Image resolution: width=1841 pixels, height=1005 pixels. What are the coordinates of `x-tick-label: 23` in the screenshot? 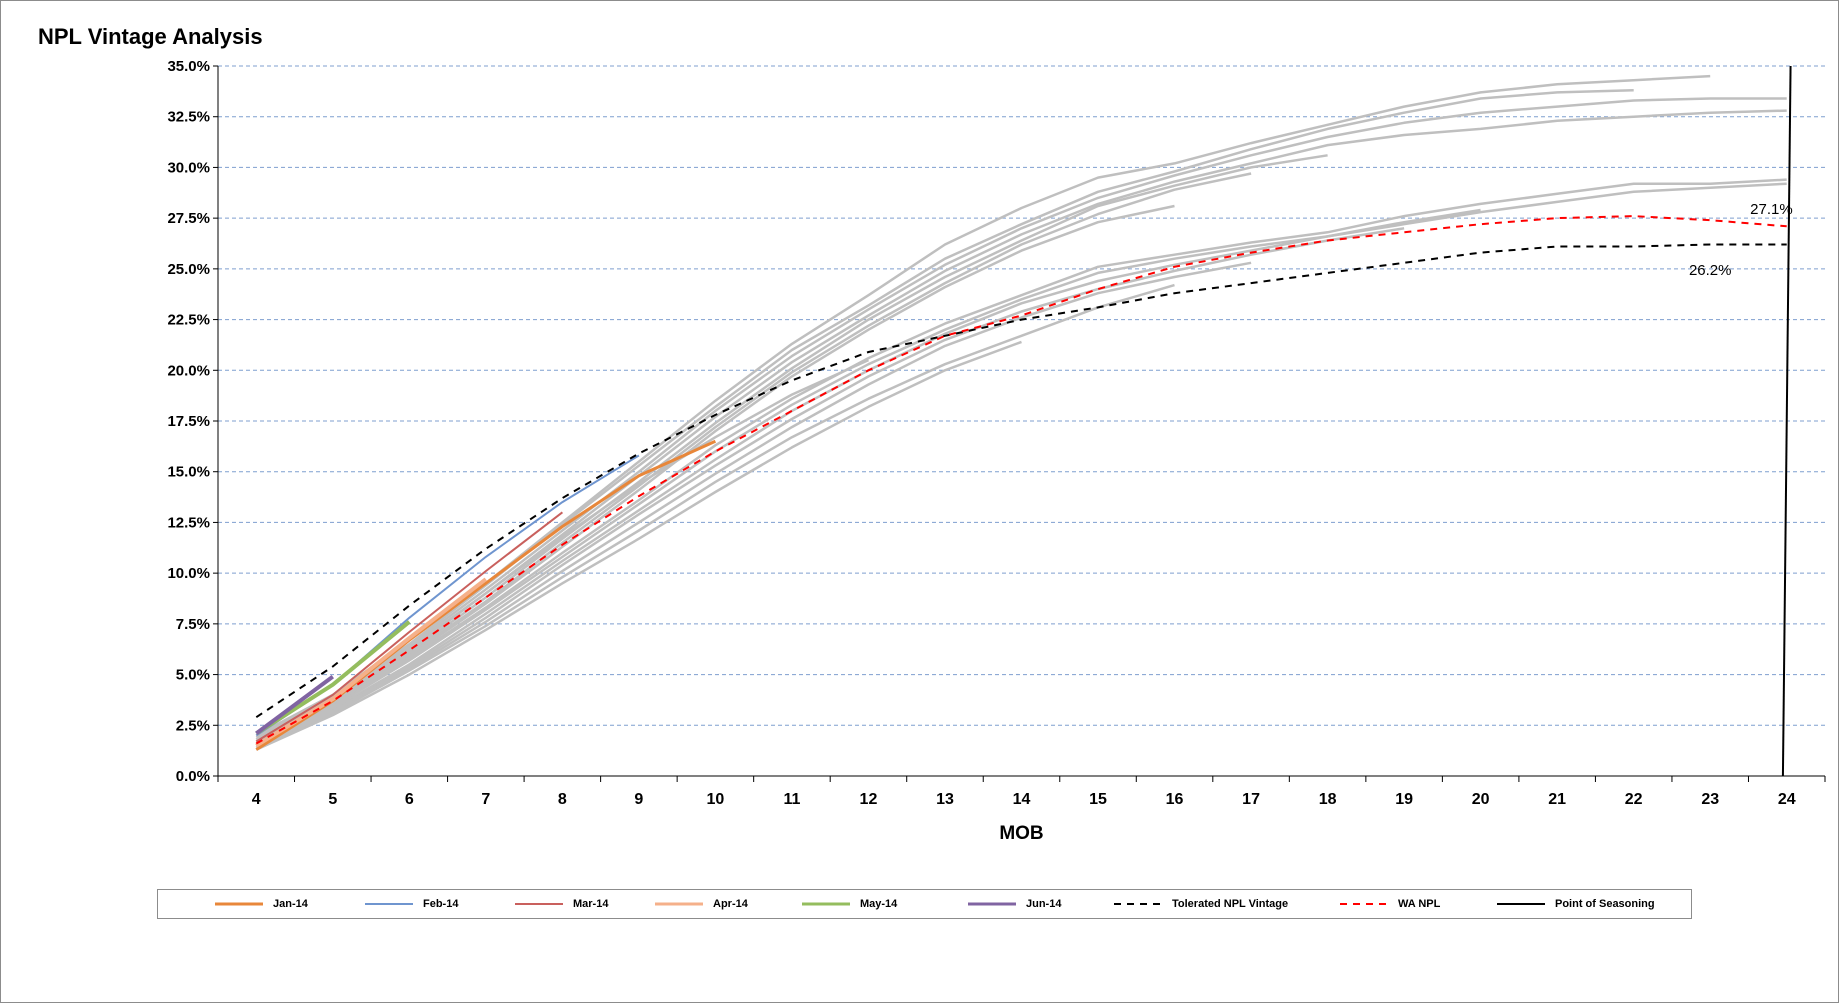 It's located at (1710, 799).